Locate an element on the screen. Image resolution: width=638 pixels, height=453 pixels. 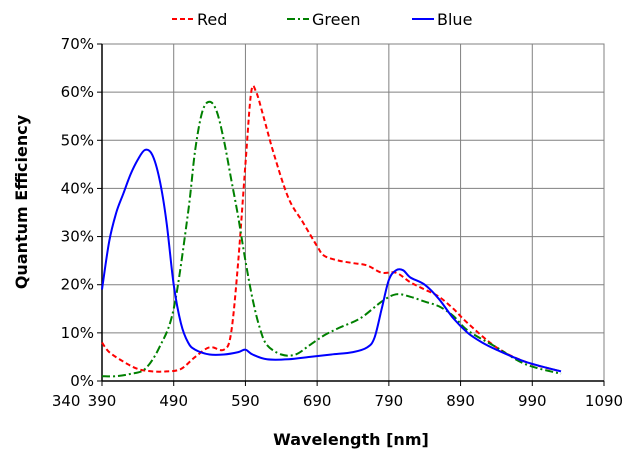
x-tick-label: 690 is located at coordinates (317, 401).